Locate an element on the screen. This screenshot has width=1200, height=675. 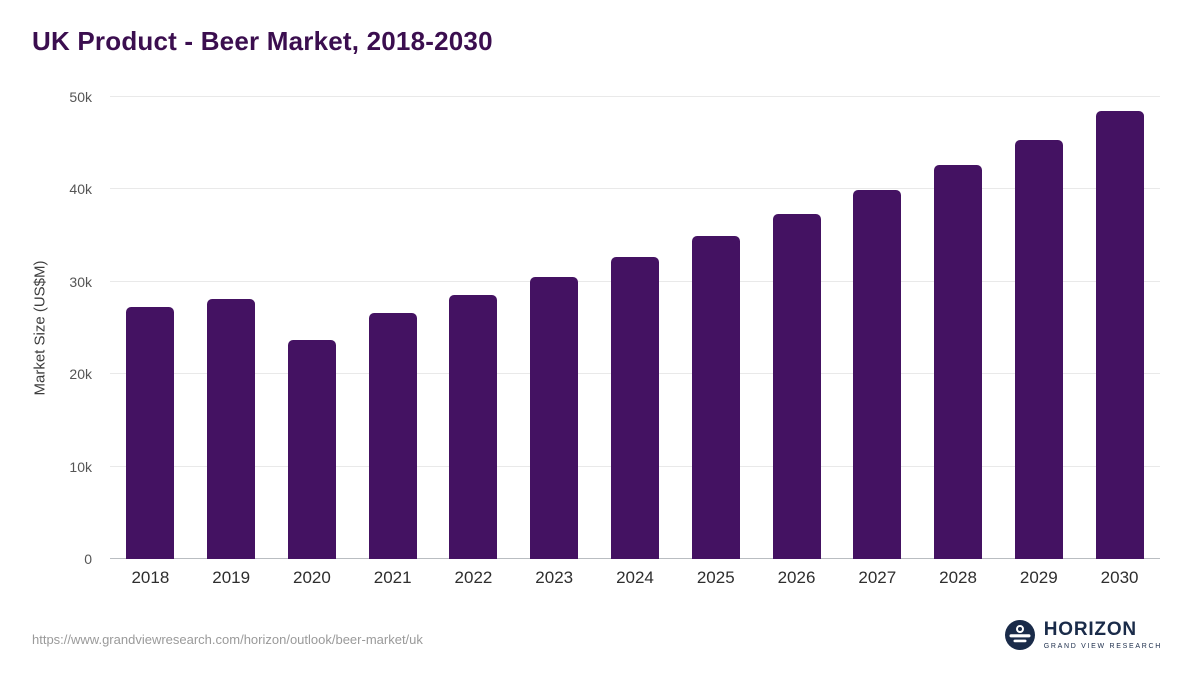
x-tick-label: 2024 is located at coordinates (635, 577).